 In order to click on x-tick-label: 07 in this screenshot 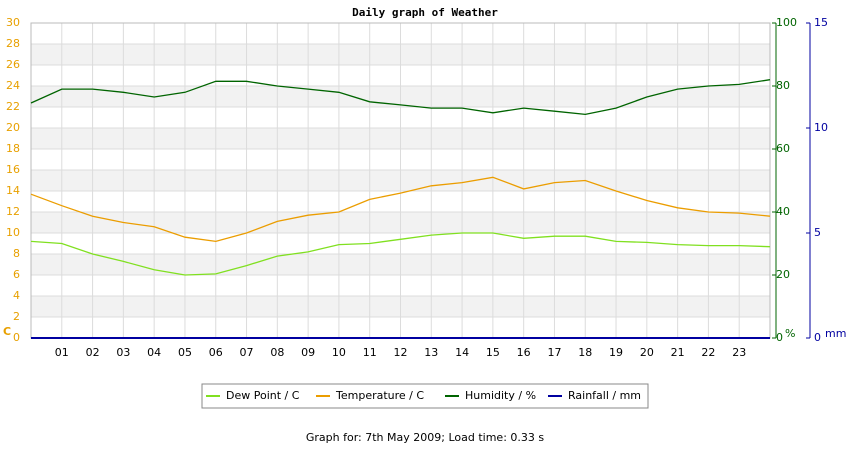, I will do `click(247, 352)`.